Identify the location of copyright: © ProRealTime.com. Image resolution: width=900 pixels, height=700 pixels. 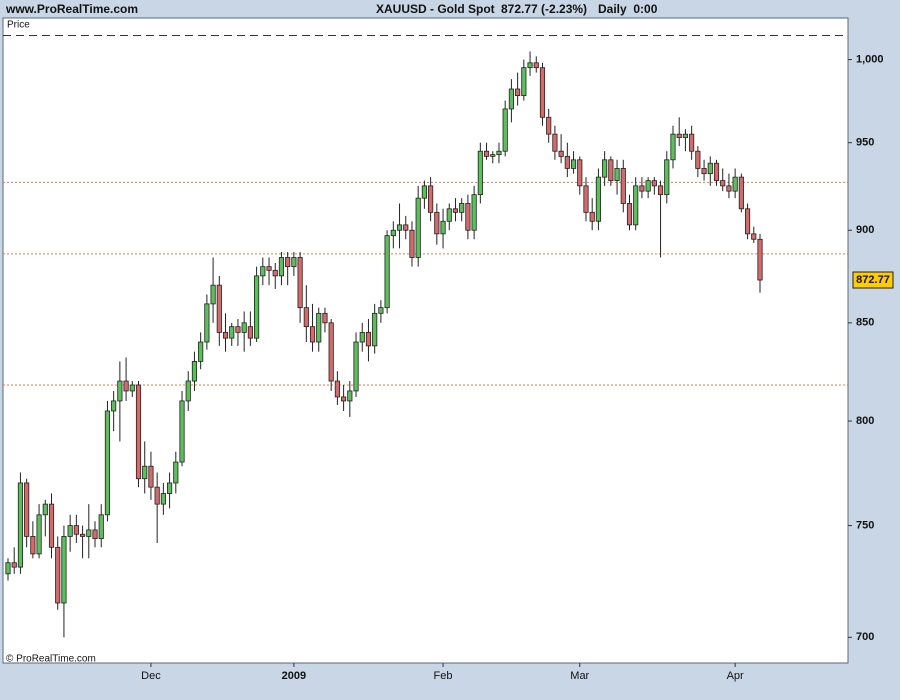
(51, 659).